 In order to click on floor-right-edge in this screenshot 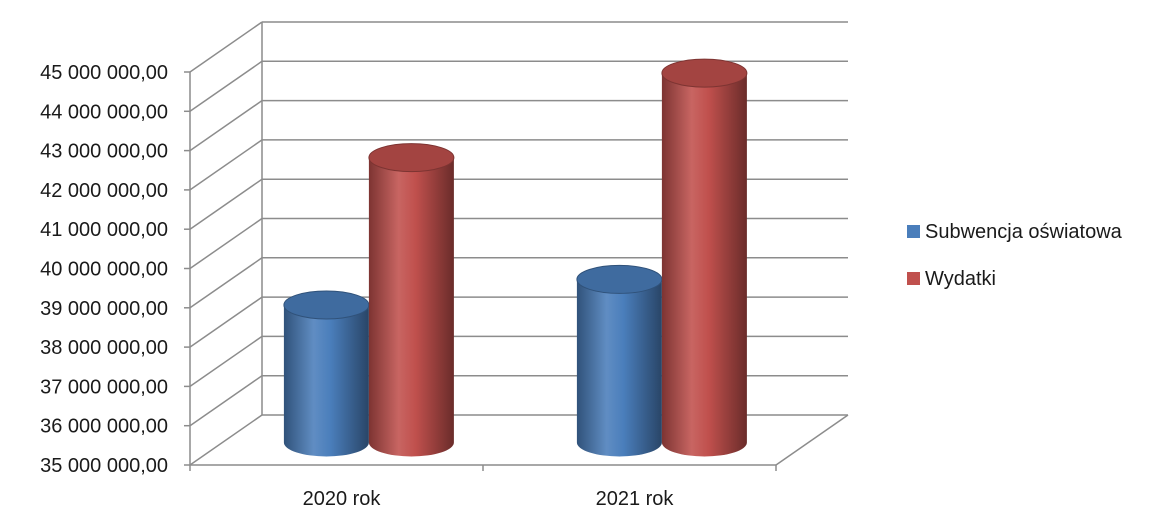, I will do `click(812, 440)`.